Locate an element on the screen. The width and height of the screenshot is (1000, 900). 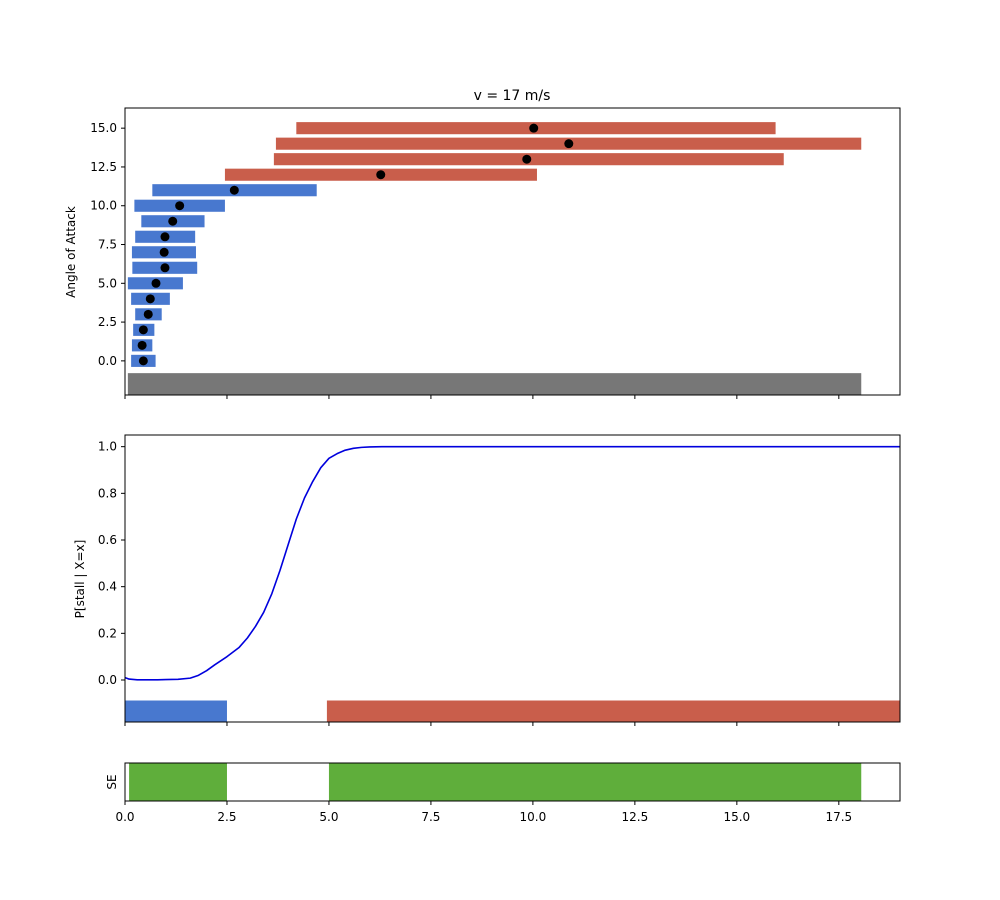
x-tick-label: 17.5 is located at coordinates (838, 817).